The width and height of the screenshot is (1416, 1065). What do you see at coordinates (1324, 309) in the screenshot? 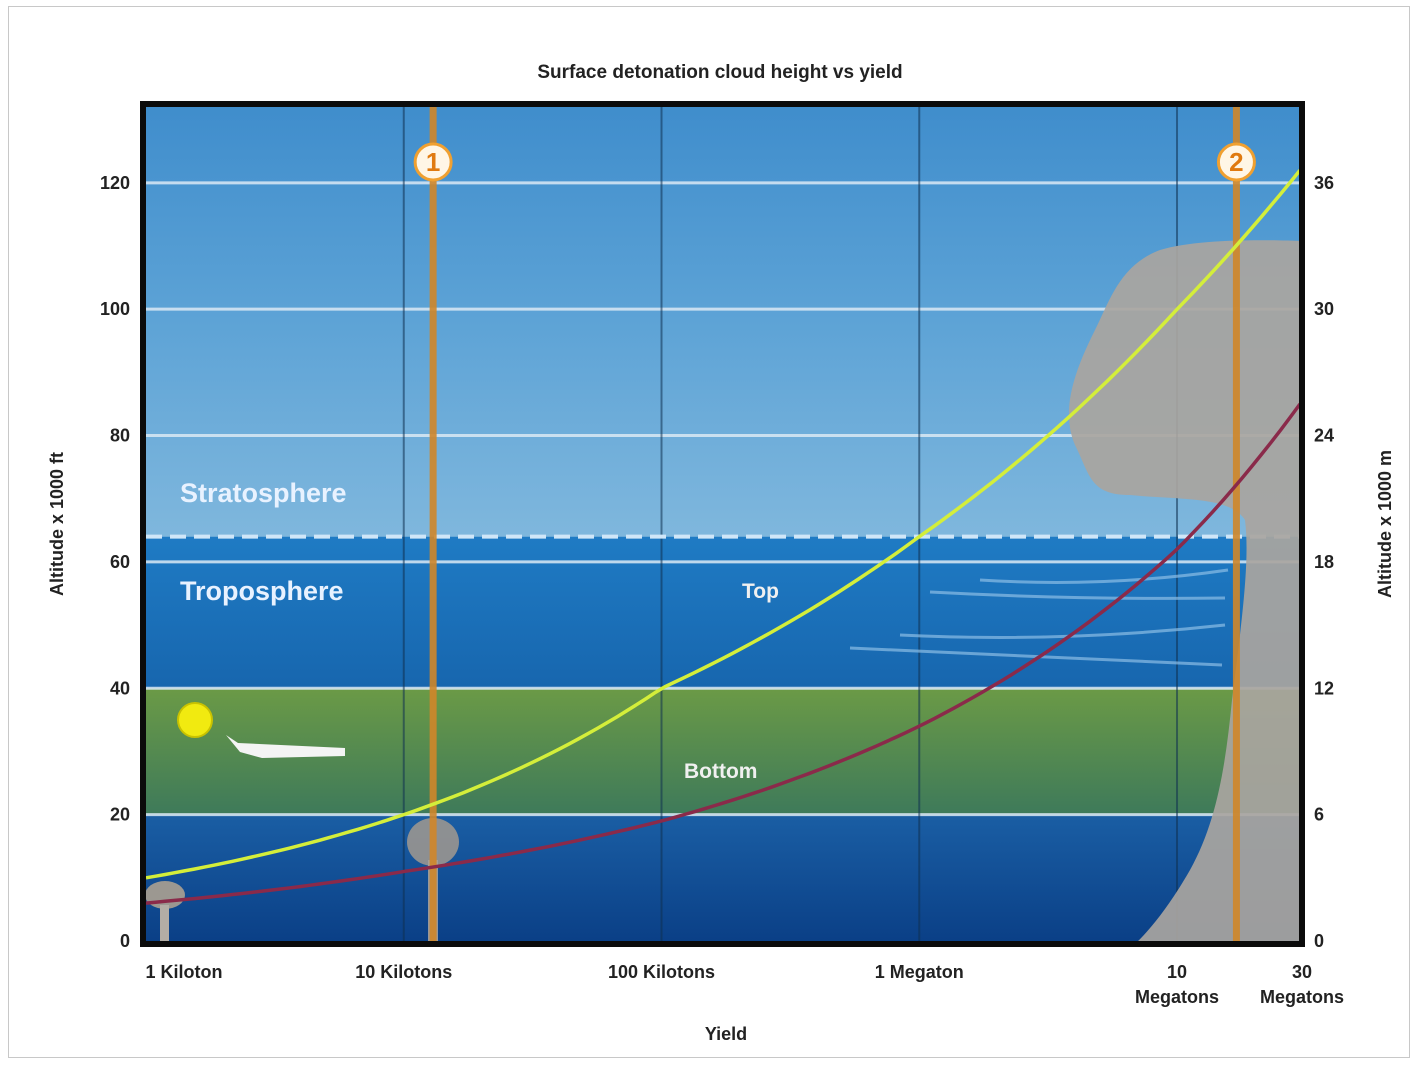
I see `y-right-tick-label: 30` at bounding box center [1324, 309].